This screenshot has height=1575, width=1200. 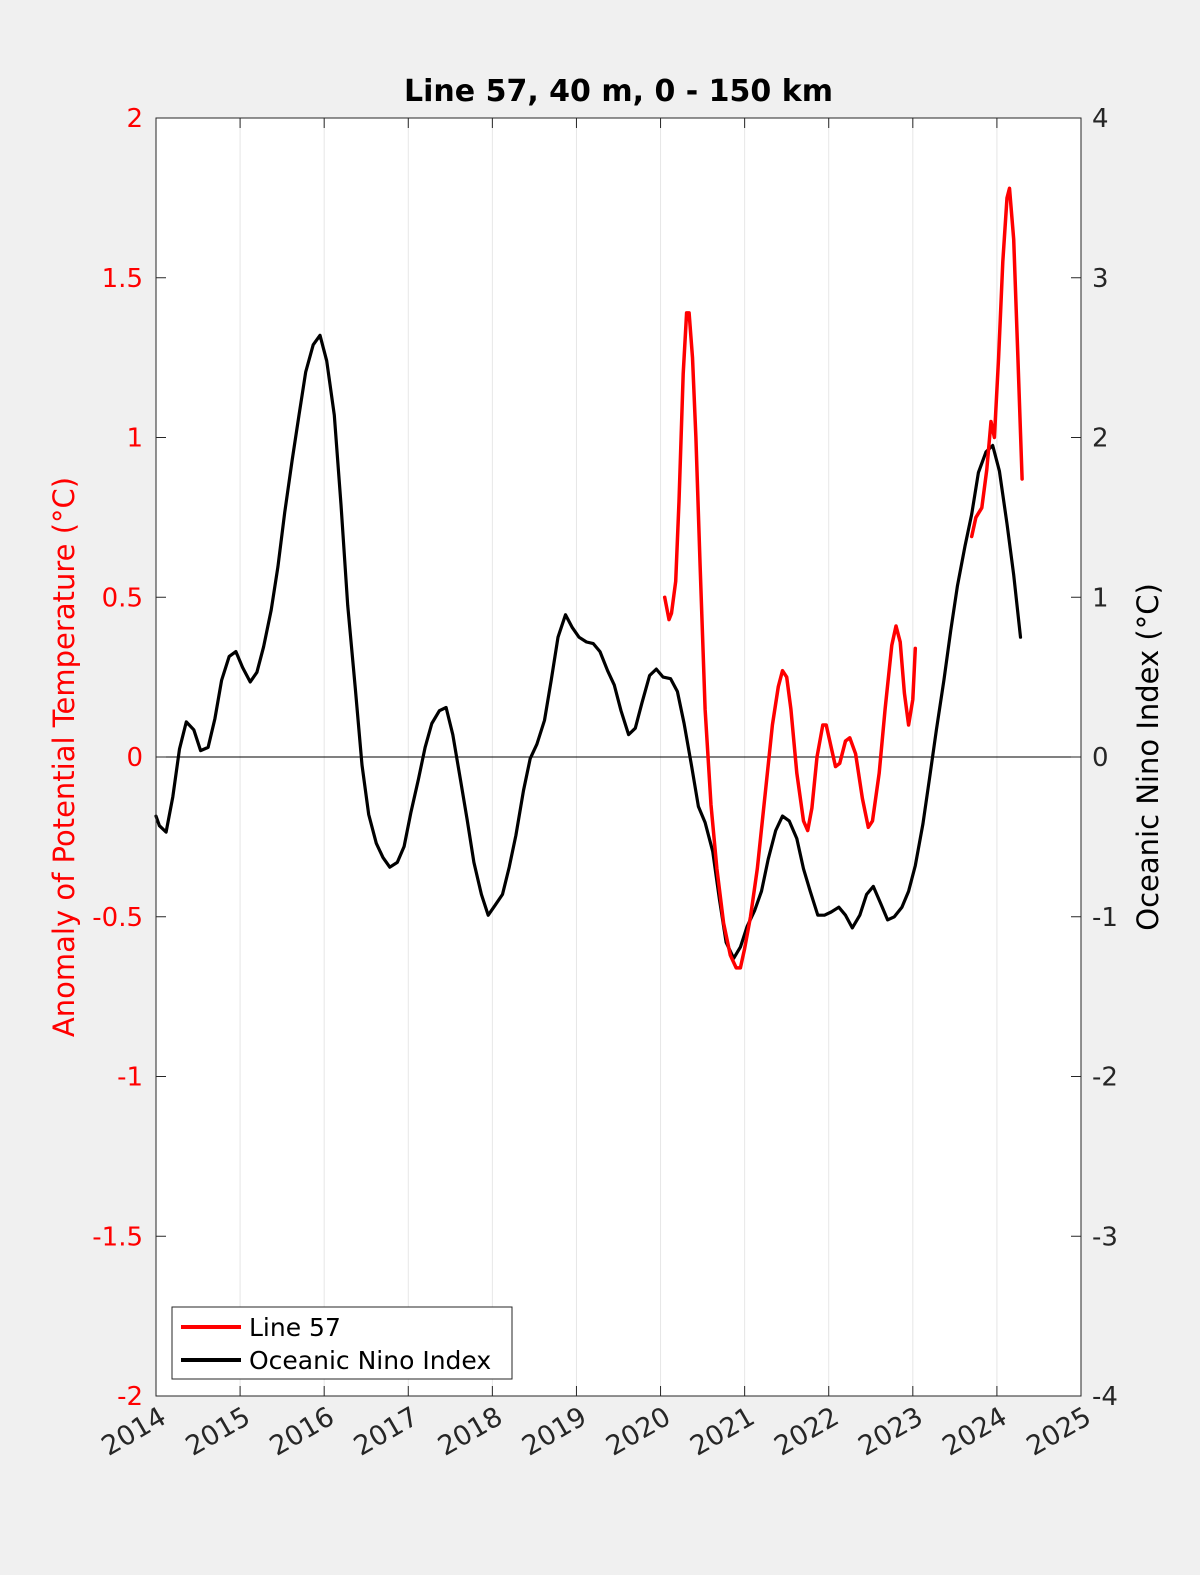 What do you see at coordinates (122, 598) in the screenshot?
I see `y-left-tick-label: 0.5` at bounding box center [122, 598].